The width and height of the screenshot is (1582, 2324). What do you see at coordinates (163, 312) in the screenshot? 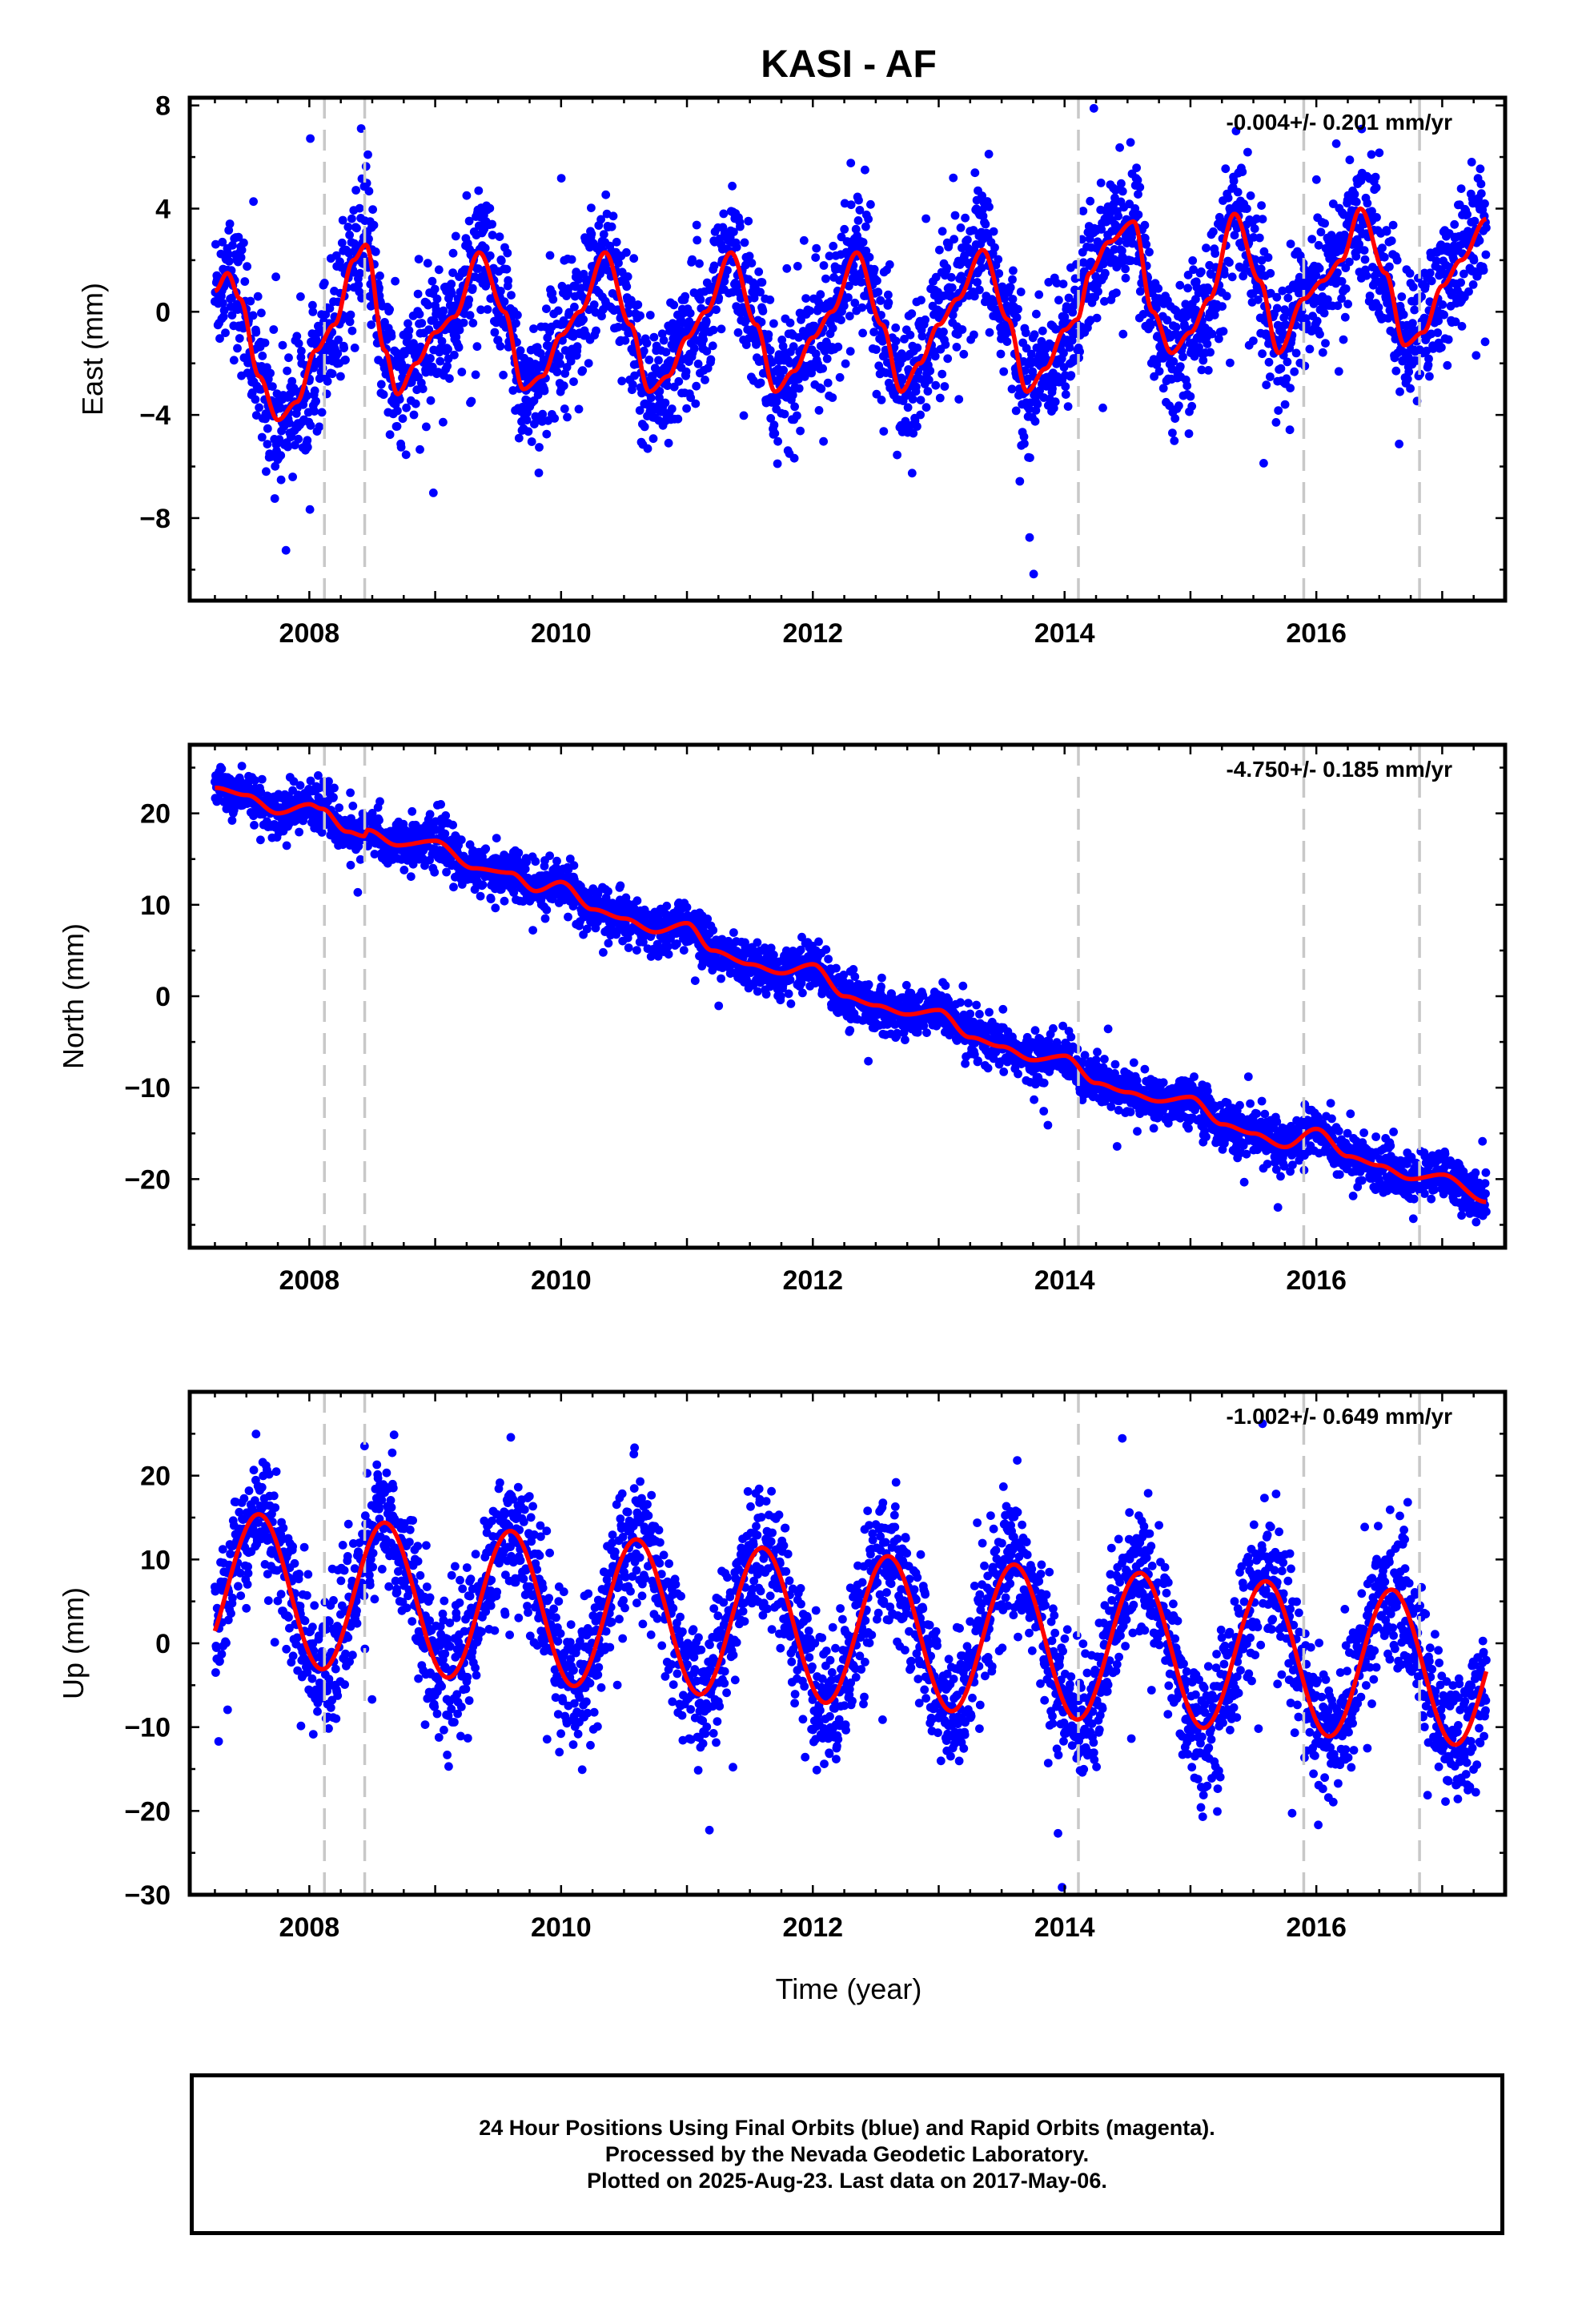
I see `y-tick-label: 0` at bounding box center [163, 312].